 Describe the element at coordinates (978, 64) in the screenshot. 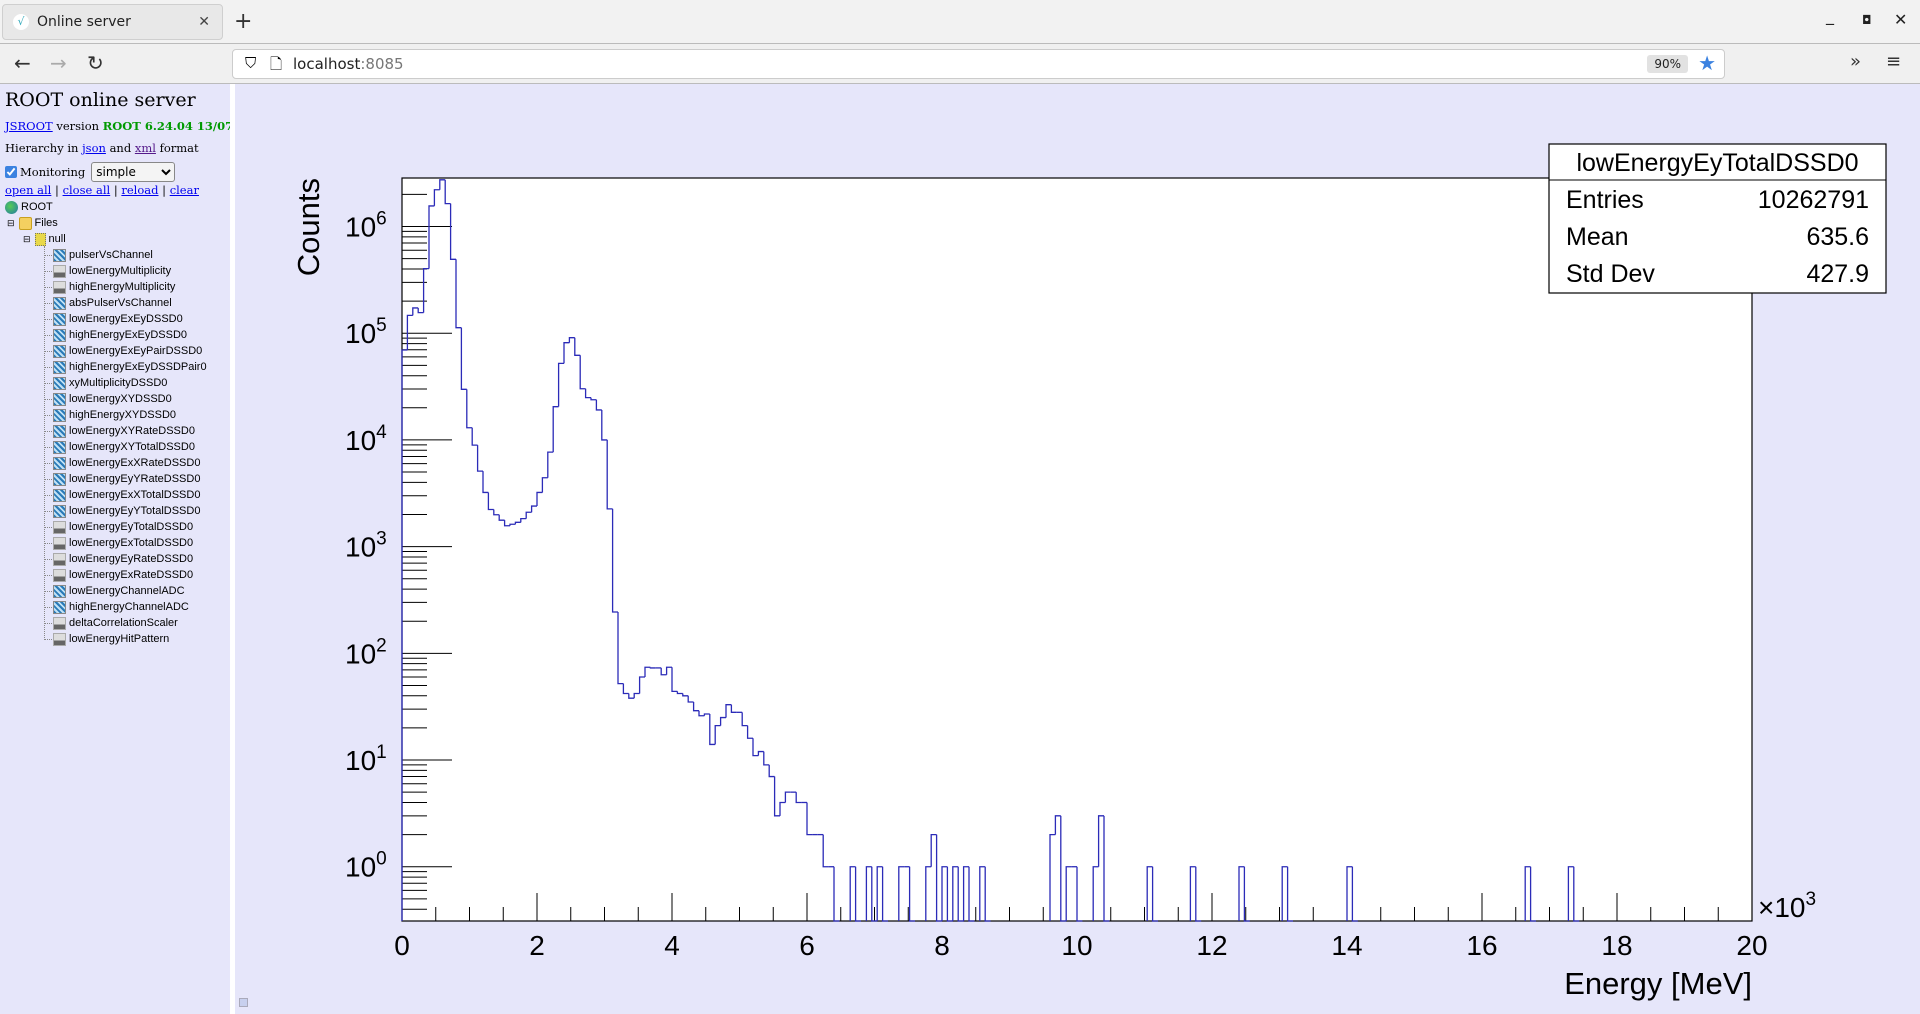

I see `url-bar: ⛉ 🗋 localhost:8085 90% ★` at that location.